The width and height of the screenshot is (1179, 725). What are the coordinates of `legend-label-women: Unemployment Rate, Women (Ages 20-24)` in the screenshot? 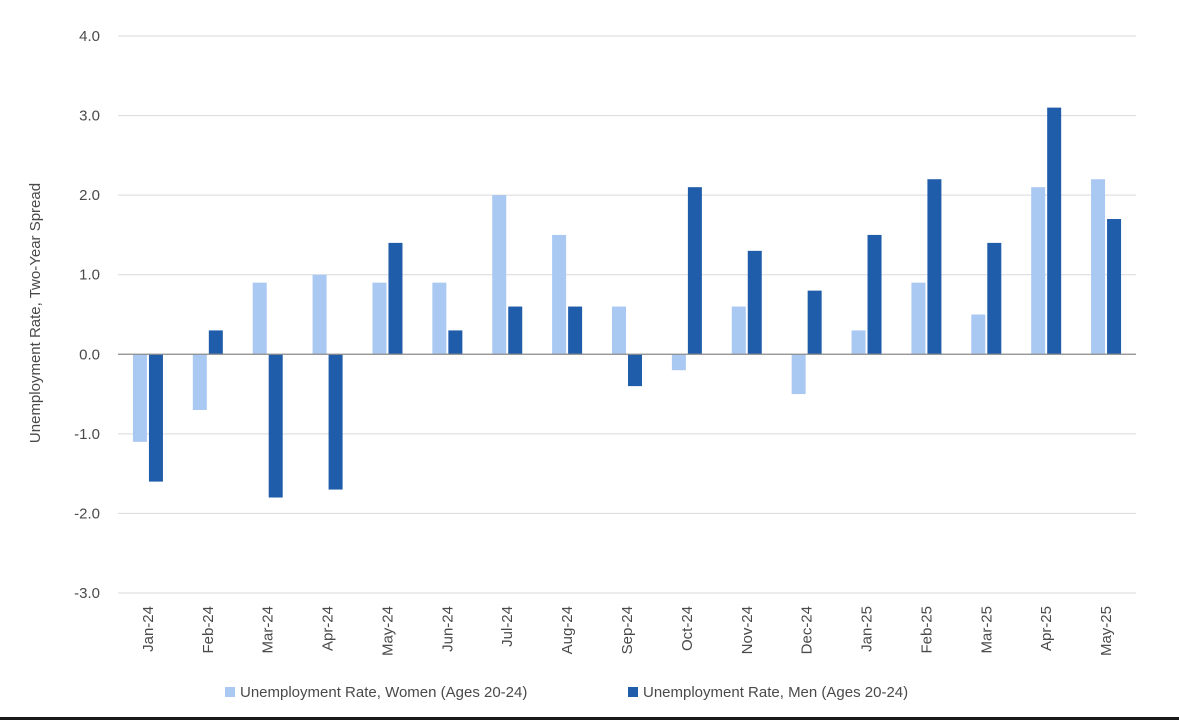 It's located at (383, 692).